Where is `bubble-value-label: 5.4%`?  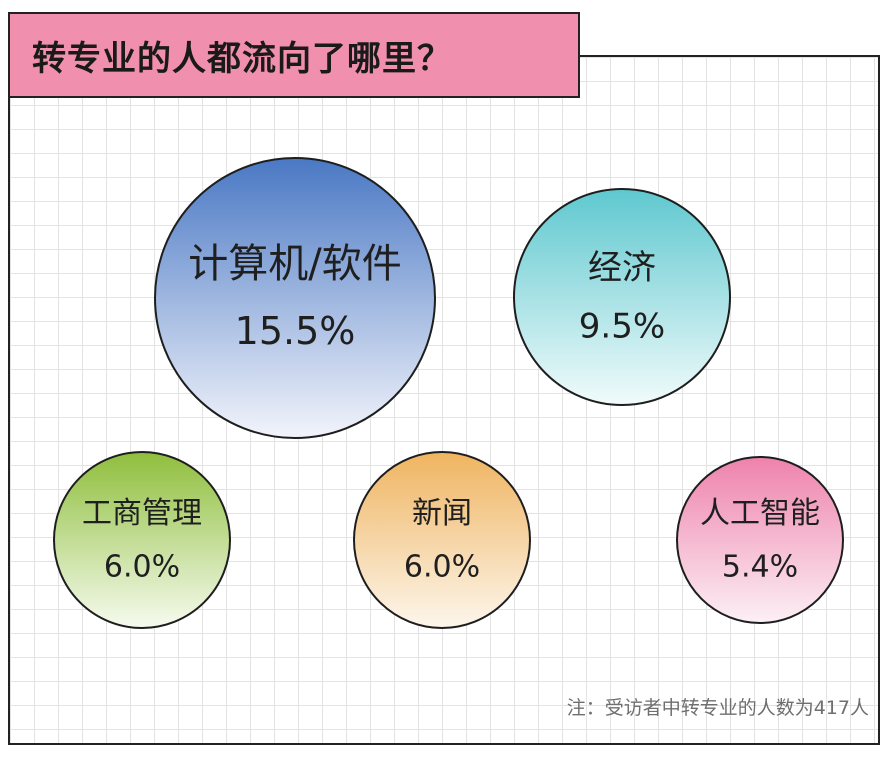 bubble-value-label: 5.4% is located at coordinates (760, 567).